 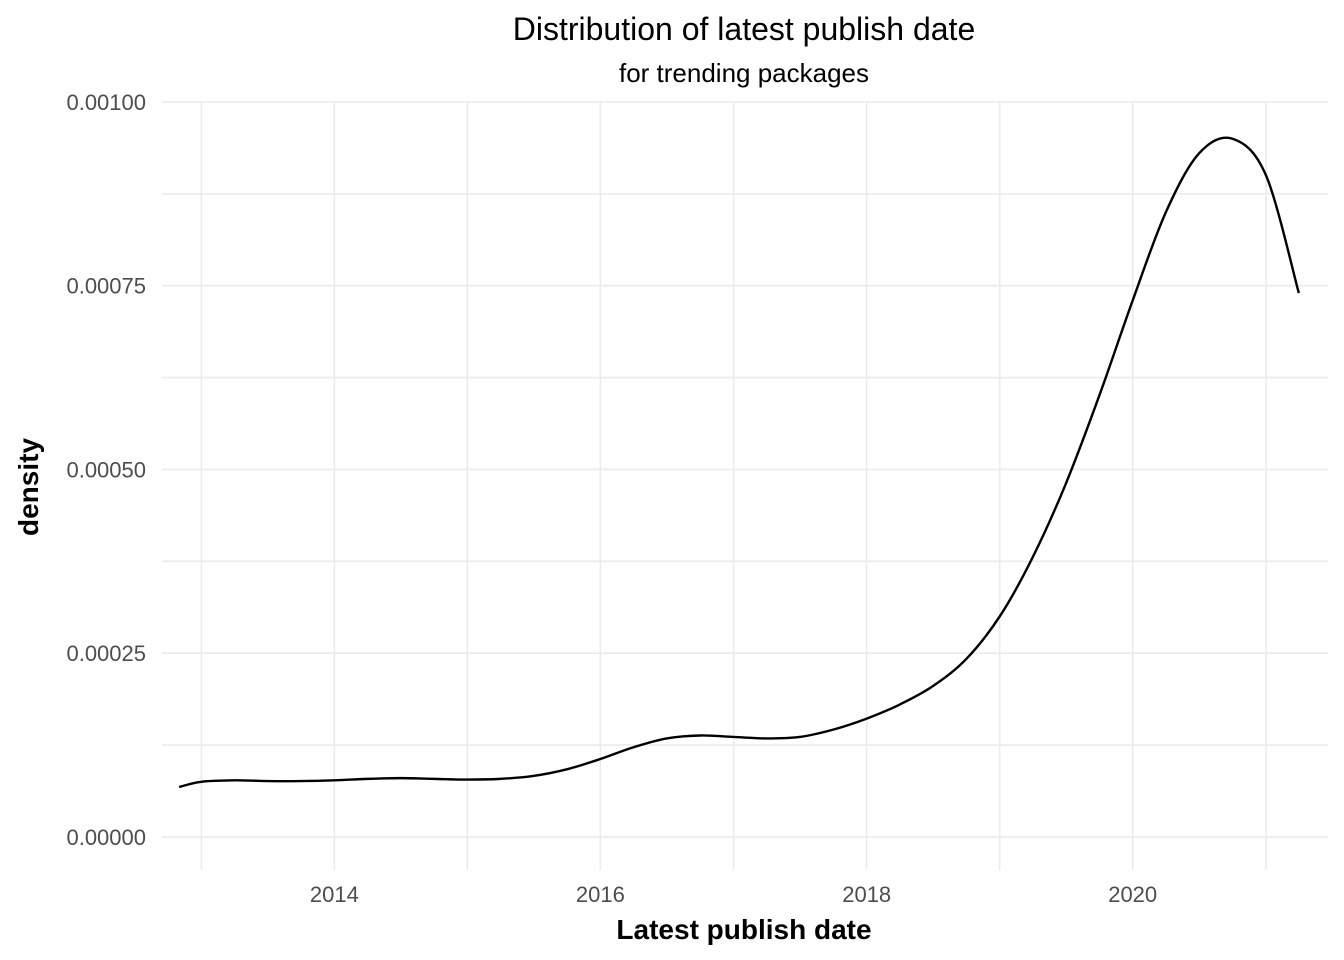 I want to click on x-tick-label: 2020, so click(x=1132, y=894).